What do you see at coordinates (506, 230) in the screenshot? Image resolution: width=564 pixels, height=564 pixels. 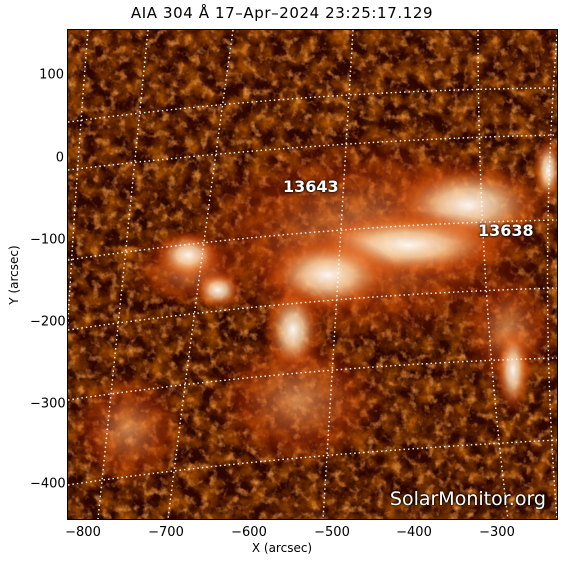 I see `region-label-13638: 13638` at bounding box center [506, 230].